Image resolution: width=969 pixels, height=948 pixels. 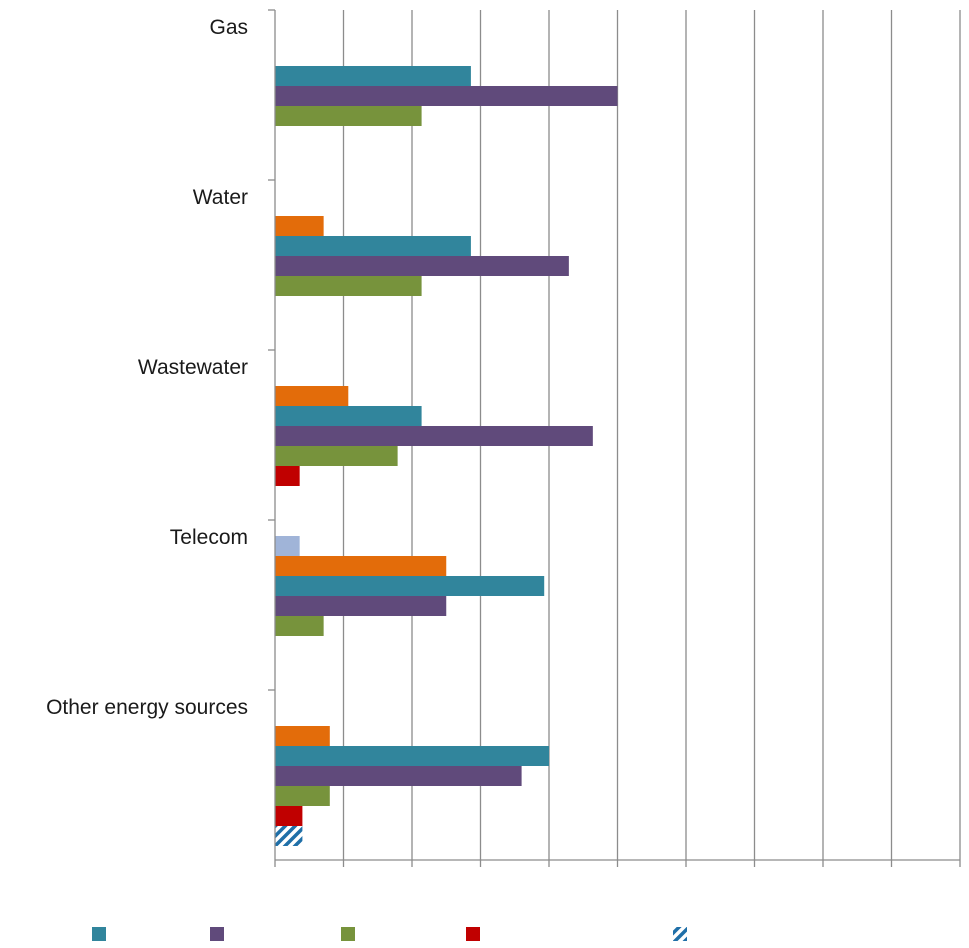 I want to click on category-label: Other energy sources, so click(x=147, y=707).